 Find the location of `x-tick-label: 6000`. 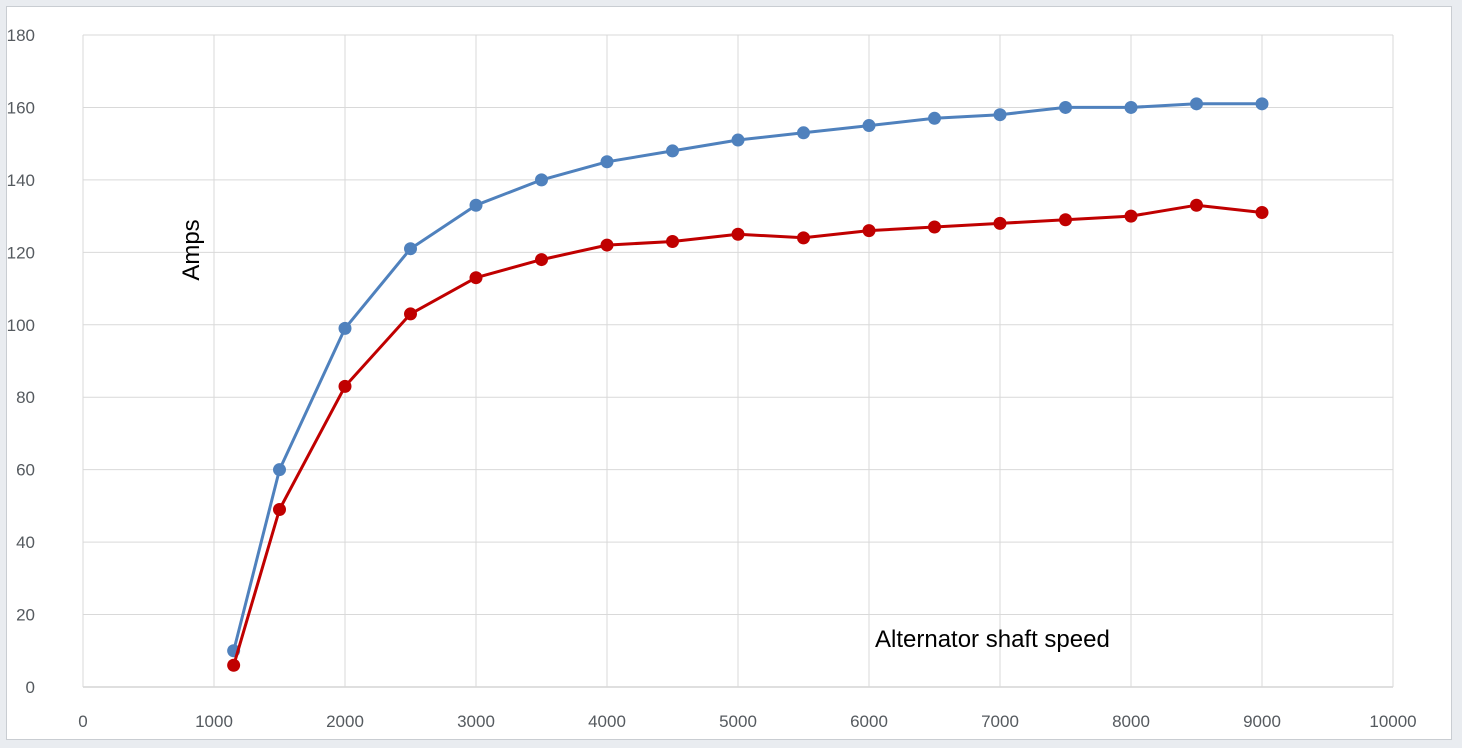

x-tick-label: 6000 is located at coordinates (869, 721).